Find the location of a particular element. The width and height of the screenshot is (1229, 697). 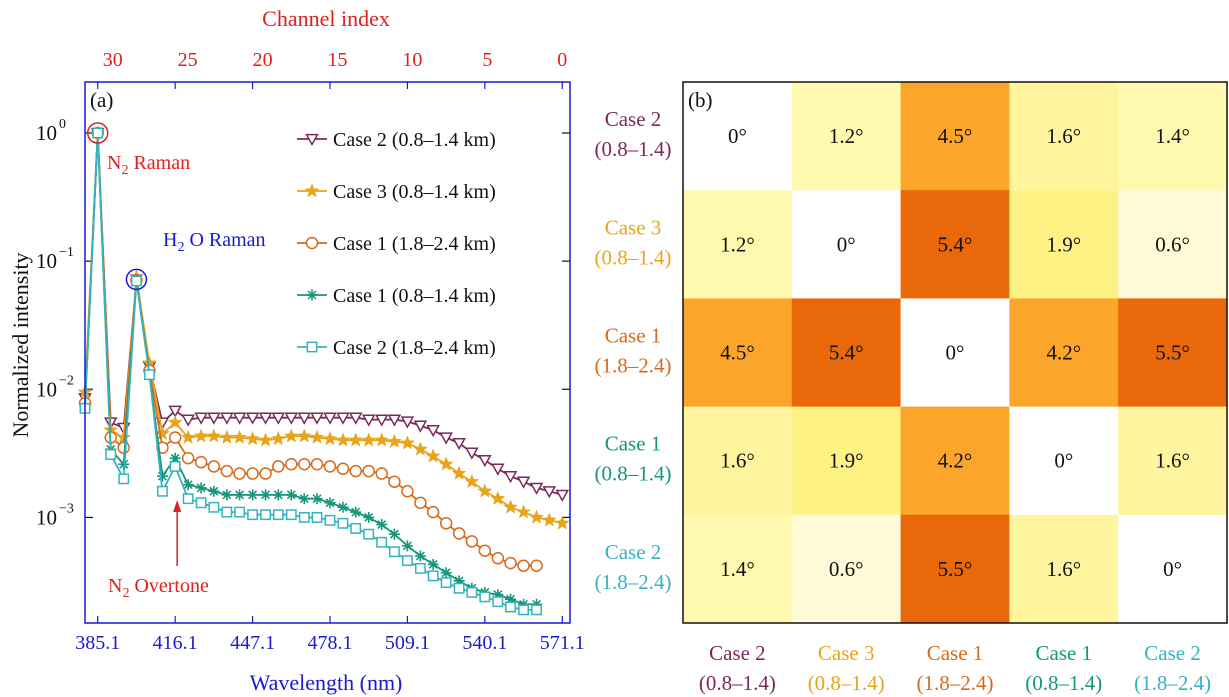

top-tick-label: 5 is located at coordinates (487, 60).